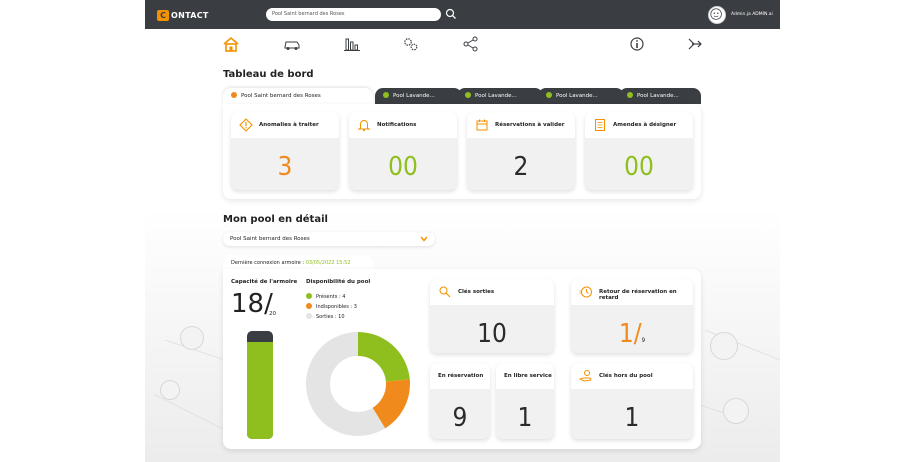  What do you see at coordinates (451, 14) in the screenshot?
I see `search-icon` at bounding box center [451, 14].